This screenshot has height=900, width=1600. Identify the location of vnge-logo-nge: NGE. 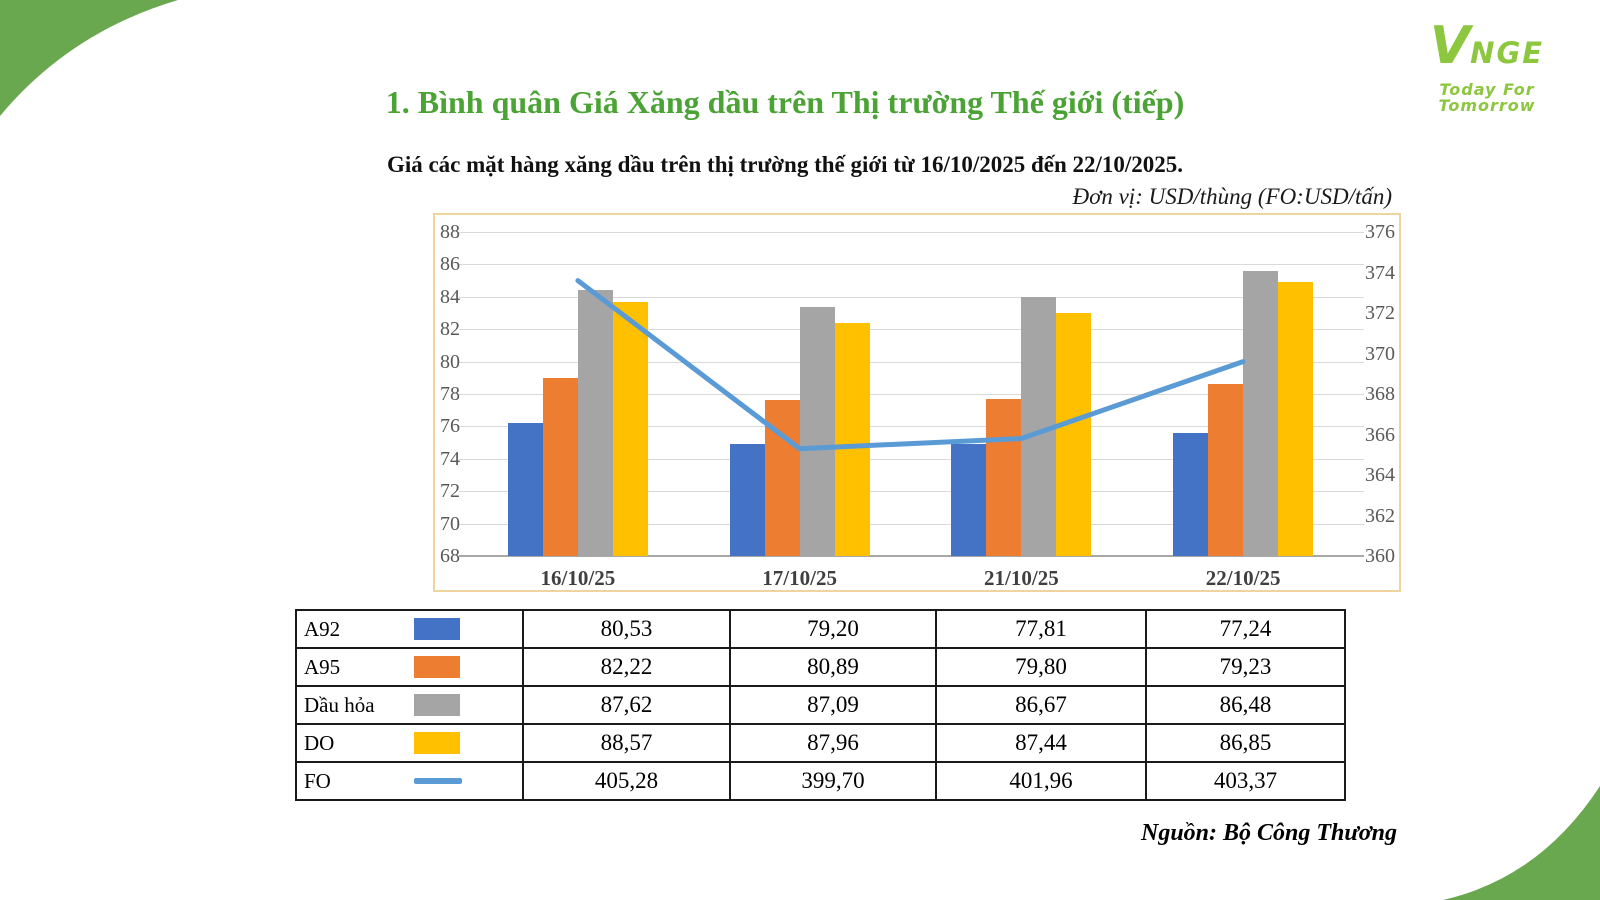
(1507, 53).